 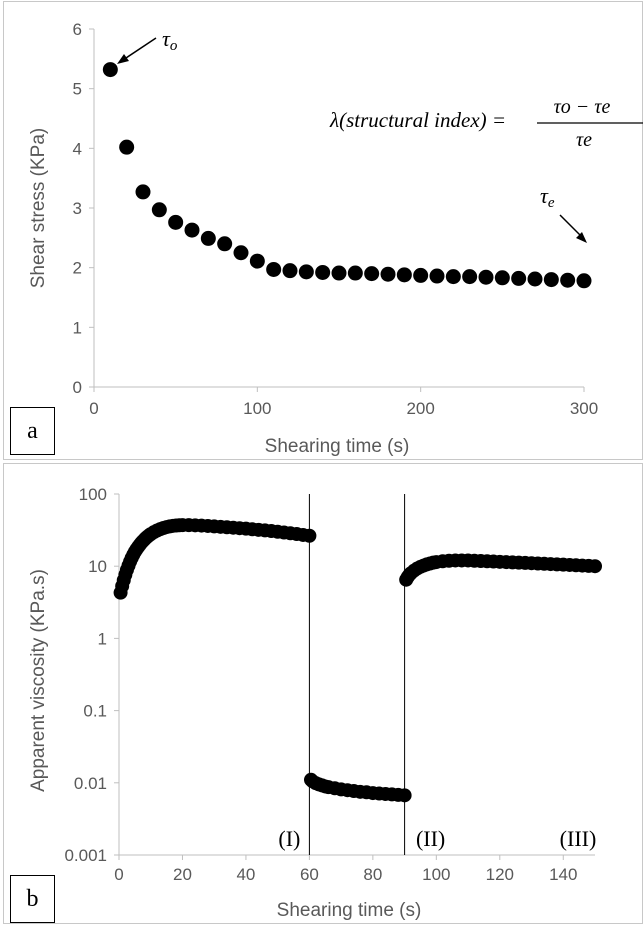 What do you see at coordinates (32, 431) in the screenshot?
I see `panel-label-a: a` at bounding box center [32, 431].